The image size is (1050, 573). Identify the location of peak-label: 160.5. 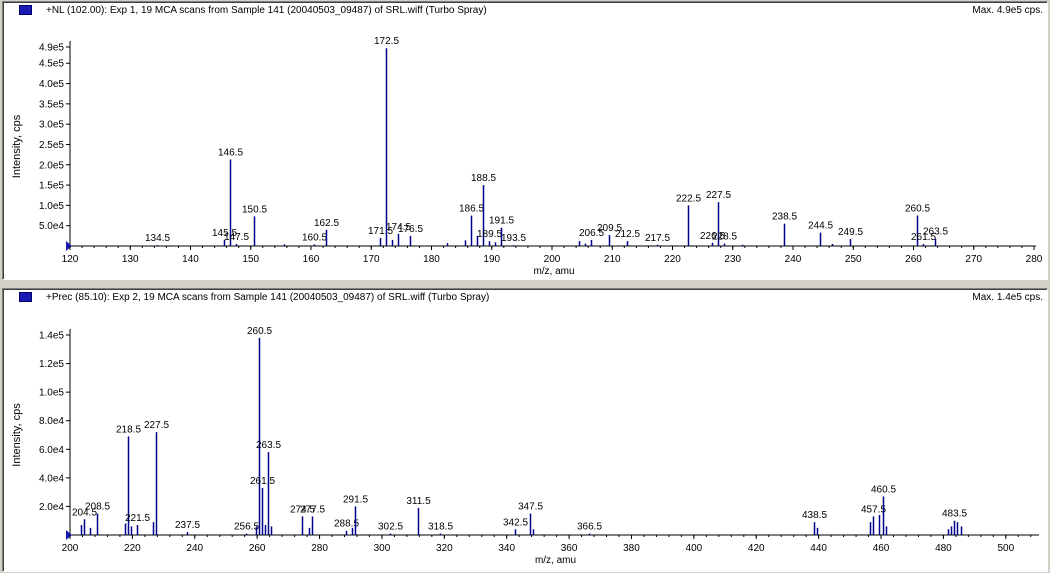
(314, 237).